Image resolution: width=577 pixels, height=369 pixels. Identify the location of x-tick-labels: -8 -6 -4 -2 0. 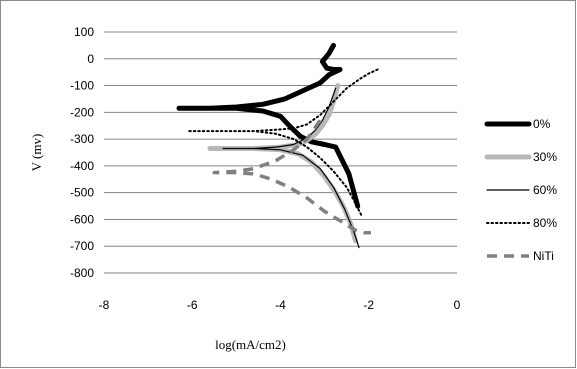
(280, 305).